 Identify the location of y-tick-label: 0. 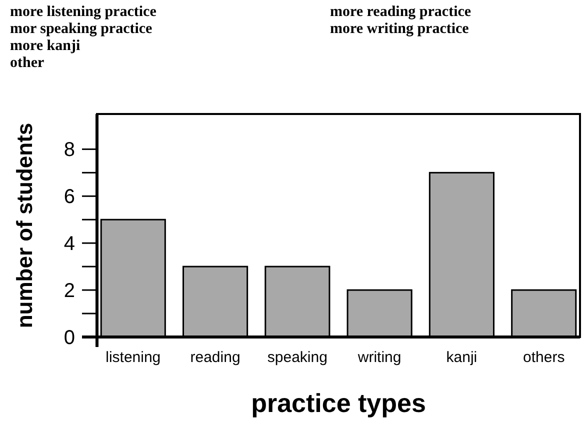
(69, 338).